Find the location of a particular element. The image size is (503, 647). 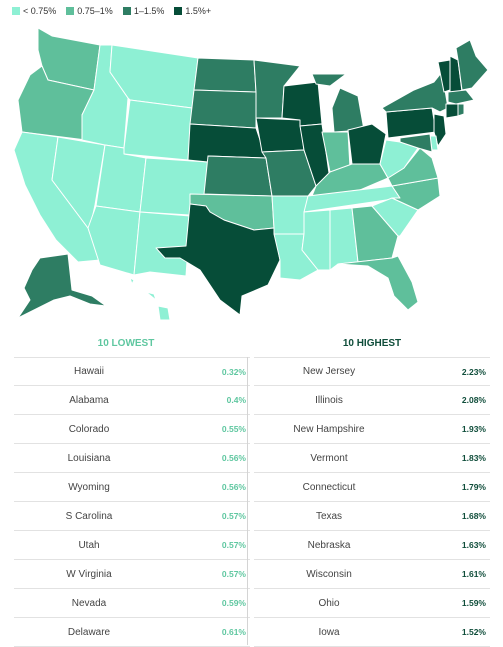

map-legend: < 0.75% 0.75–1% 1–1.5% 1.5%+ is located at coordinates (111, 11).